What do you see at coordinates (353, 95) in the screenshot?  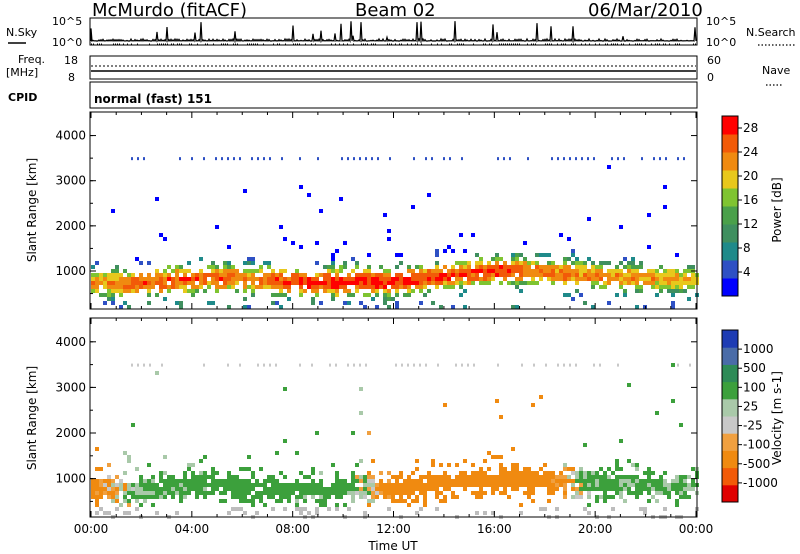 I see `cpid-panel: CPID normal (fast) 151` at bounding box center [353, 95].